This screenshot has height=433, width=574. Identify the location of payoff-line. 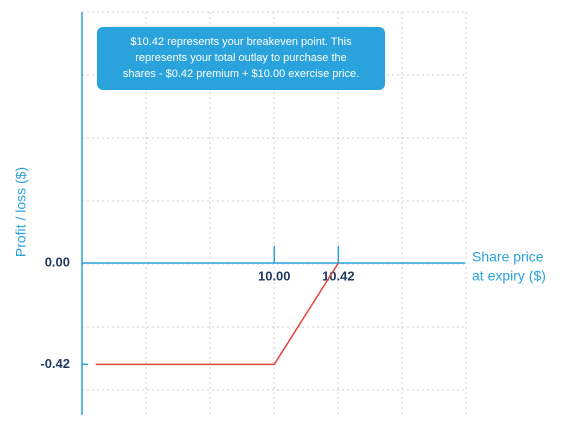
(217, 314).